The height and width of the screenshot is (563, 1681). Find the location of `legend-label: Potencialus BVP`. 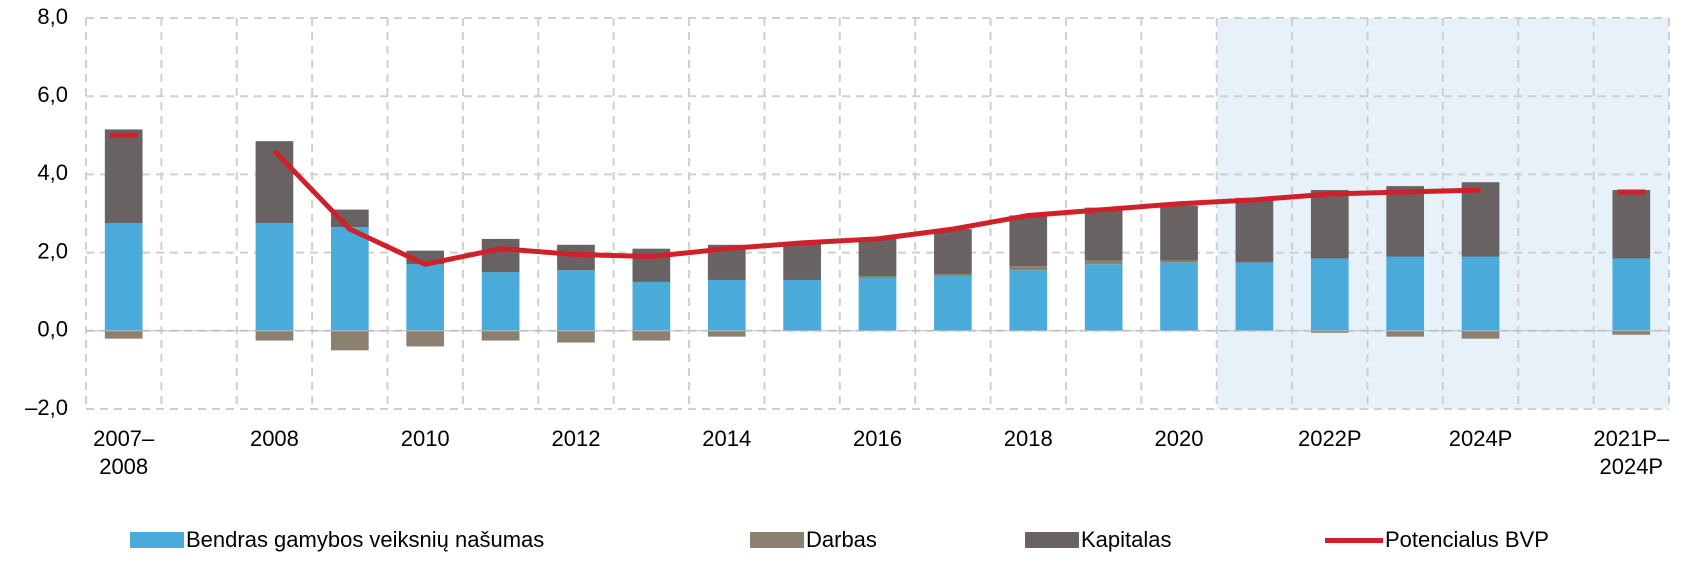

legend-label: Potencialus BVP is located at coordinates (1467, 539).